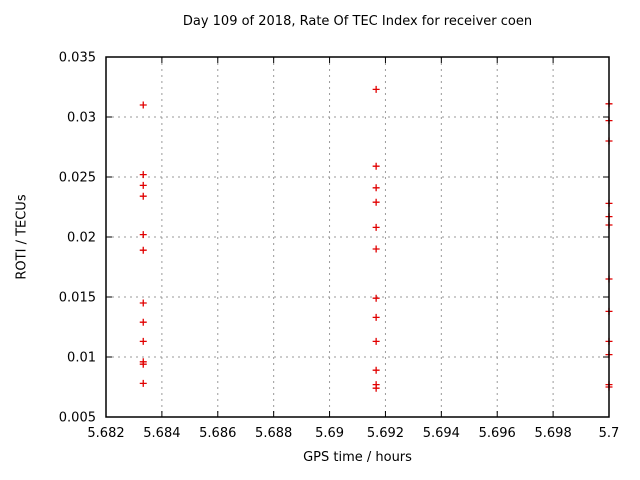 The height and width of the screenshot is (480, 640). I want to click on y-tick-label: 0.005, so click(77, 418).